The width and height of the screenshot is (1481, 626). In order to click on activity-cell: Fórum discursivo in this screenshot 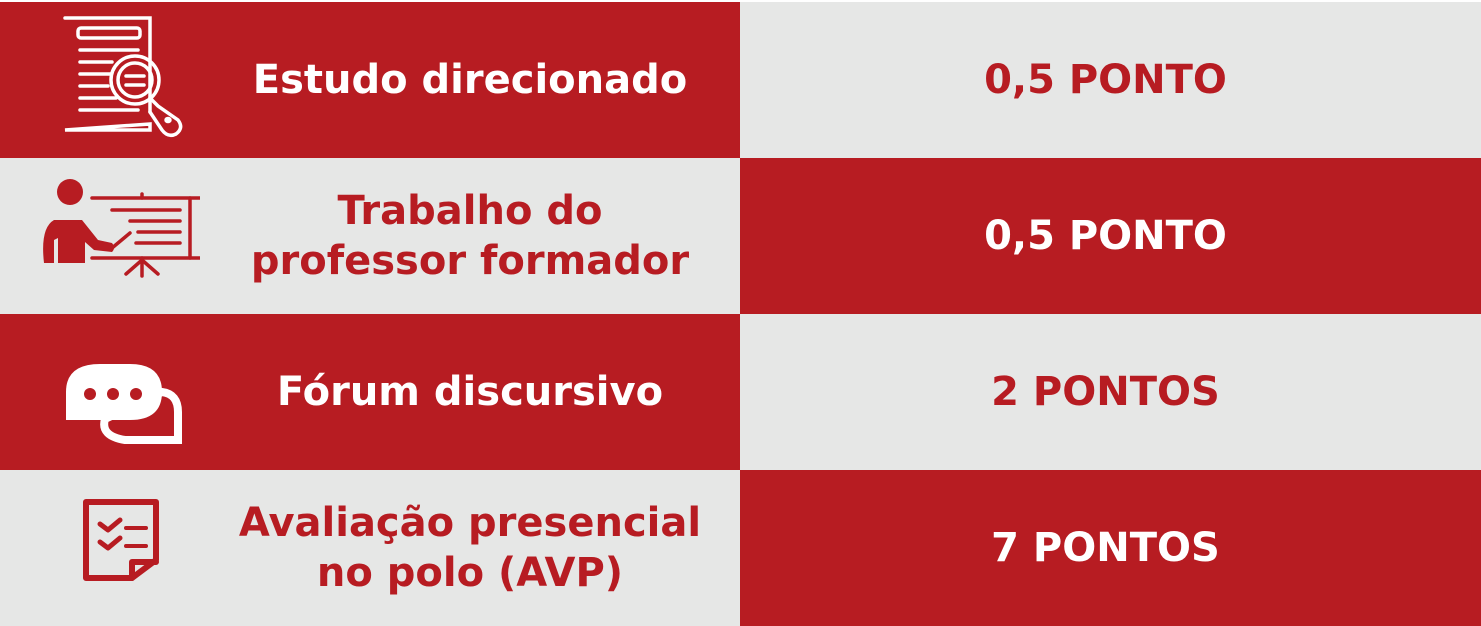, I will do `click(370, 392)`.